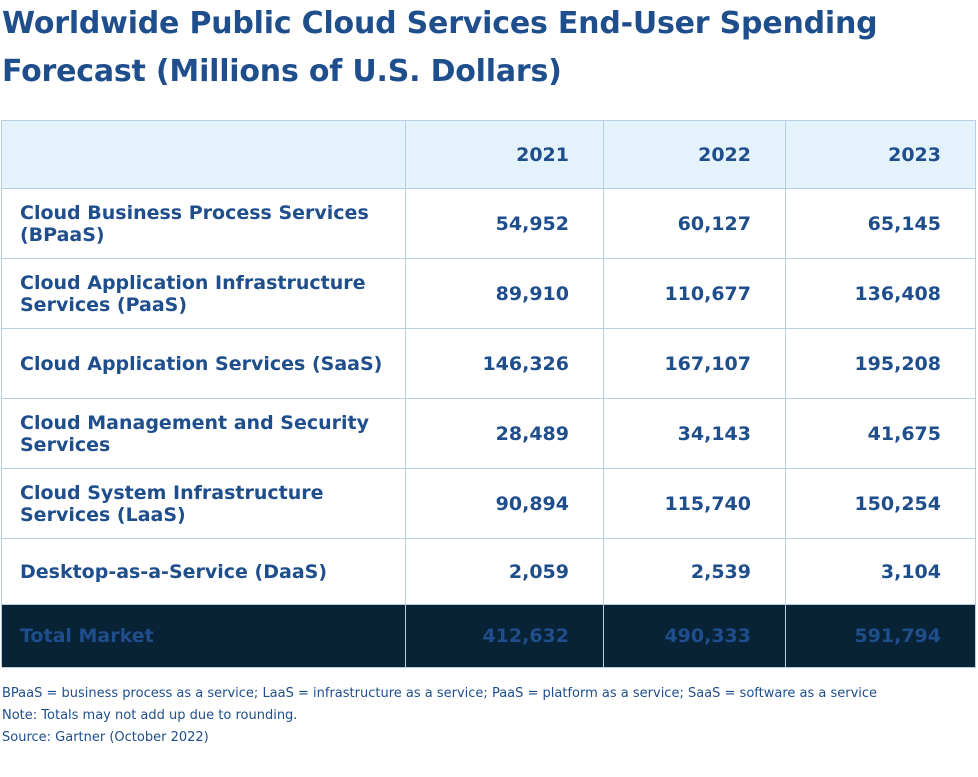 This screenshot has width=978, height=777. I want to click on row-label: Cloud Application Services (SaaS), so click(203, 363).